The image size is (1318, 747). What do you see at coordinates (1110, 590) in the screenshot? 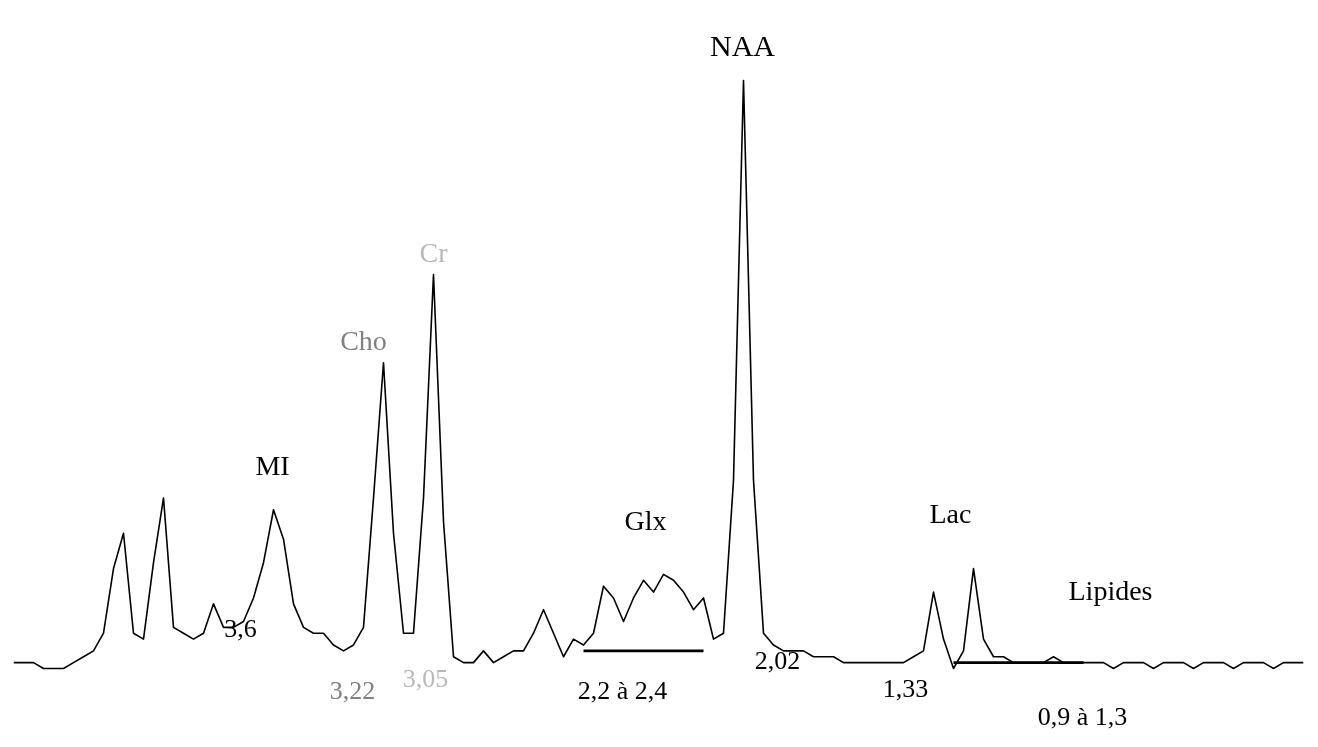
I see `annotation: Lipides` at bounding box center [1110, 590].